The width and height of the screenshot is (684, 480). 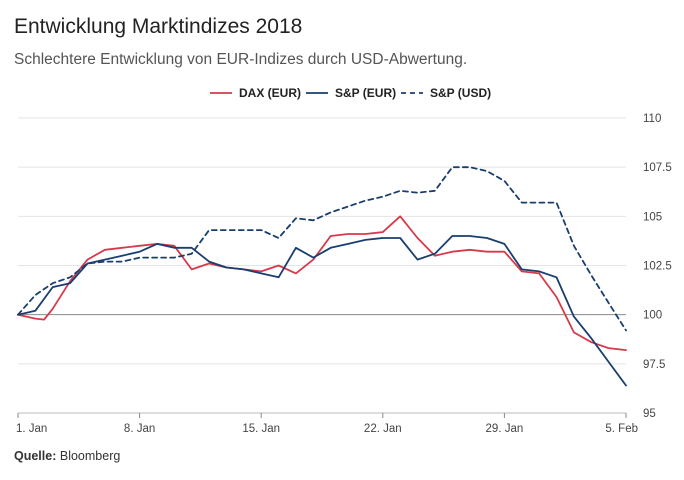 What do you see at coordinates (261, 429) in the screenshot?
I see `x-tick-label: 15. Jan` at bounding box center [261, 429].